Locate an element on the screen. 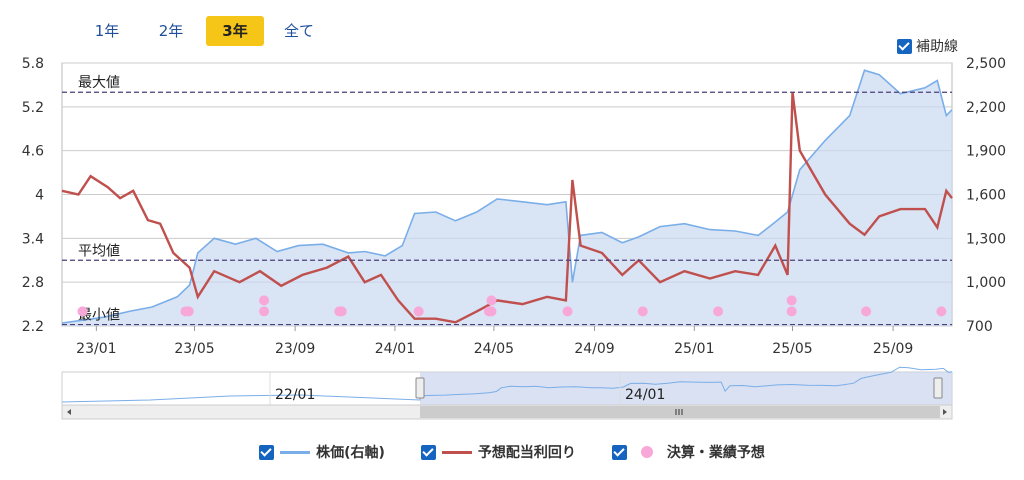 Image resolution: width=1024 pixels, height=480 pixels. x-tick-label: 24/05 is located at coordinates (494, 349).